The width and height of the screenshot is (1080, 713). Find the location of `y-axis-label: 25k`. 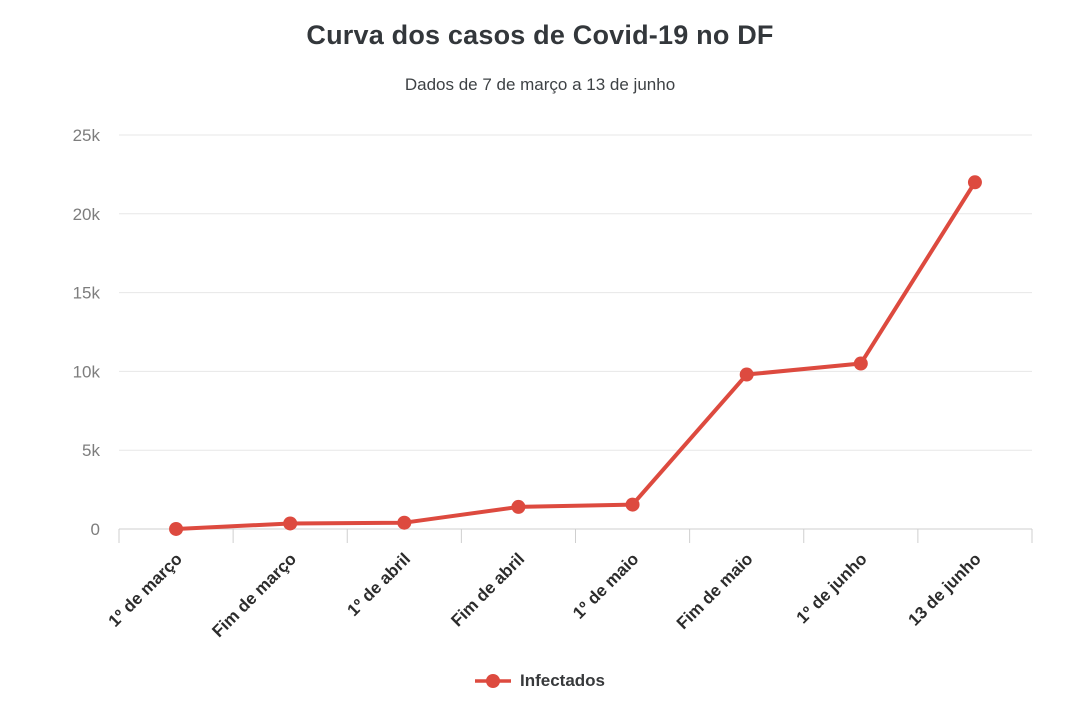

y-axis-label: 25k is located at coordinates (87, 135).